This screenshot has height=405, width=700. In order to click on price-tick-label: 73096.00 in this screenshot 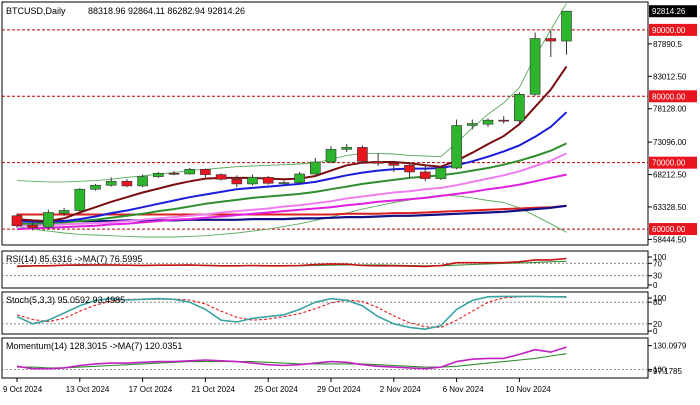, I will do `click(670, 142)`.